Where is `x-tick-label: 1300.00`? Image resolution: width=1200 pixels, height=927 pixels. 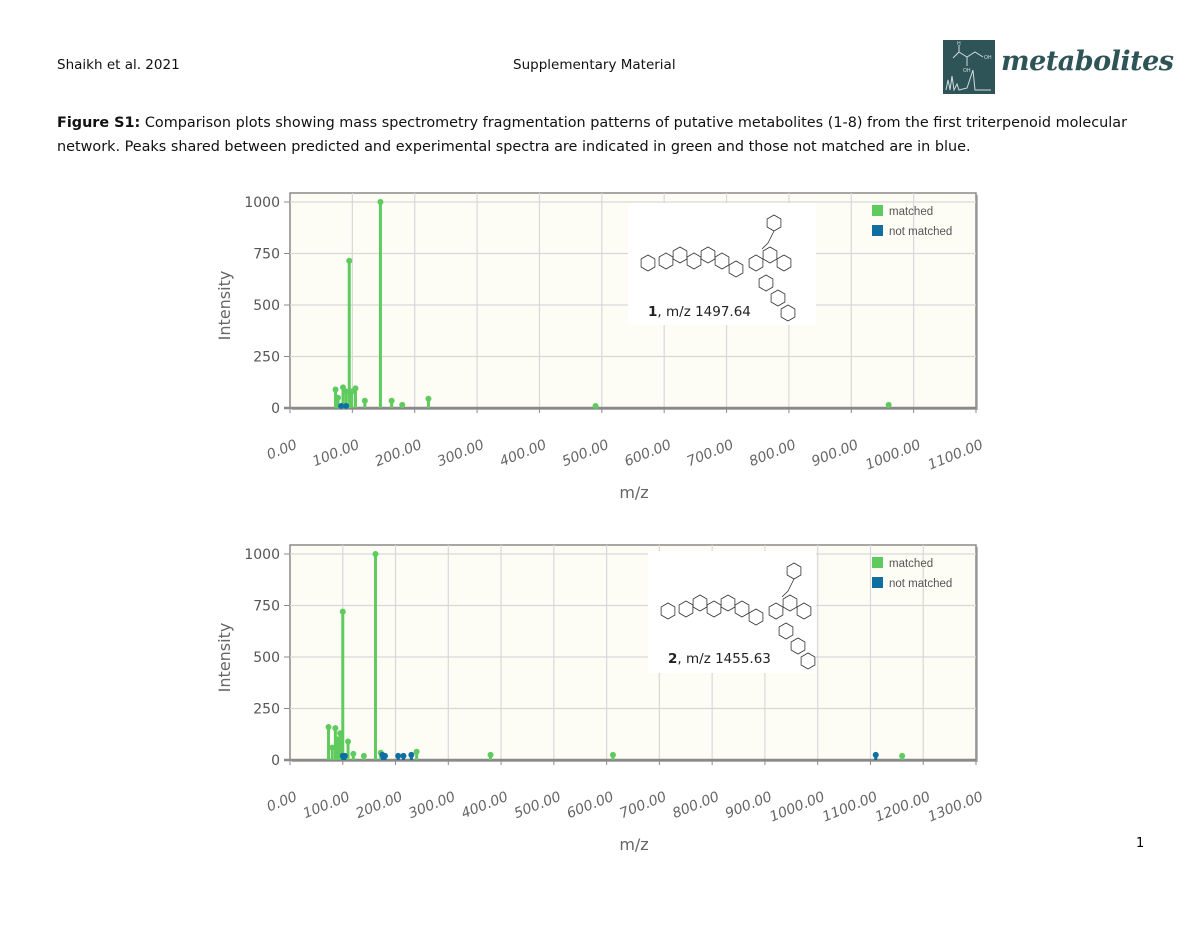 x-tick-label: 1300.00 is located at coordinates (956, 807).